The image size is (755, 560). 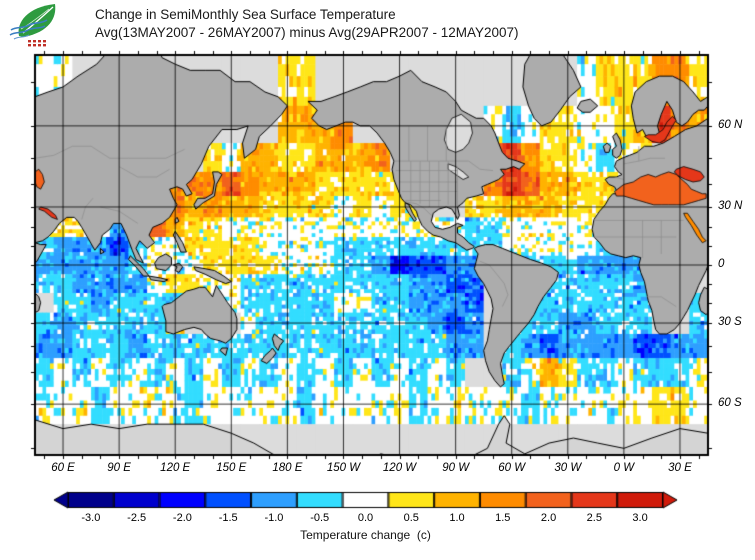 I want to click on colorbar-tick-1.5: 1.5, so click(x=503, y=518).